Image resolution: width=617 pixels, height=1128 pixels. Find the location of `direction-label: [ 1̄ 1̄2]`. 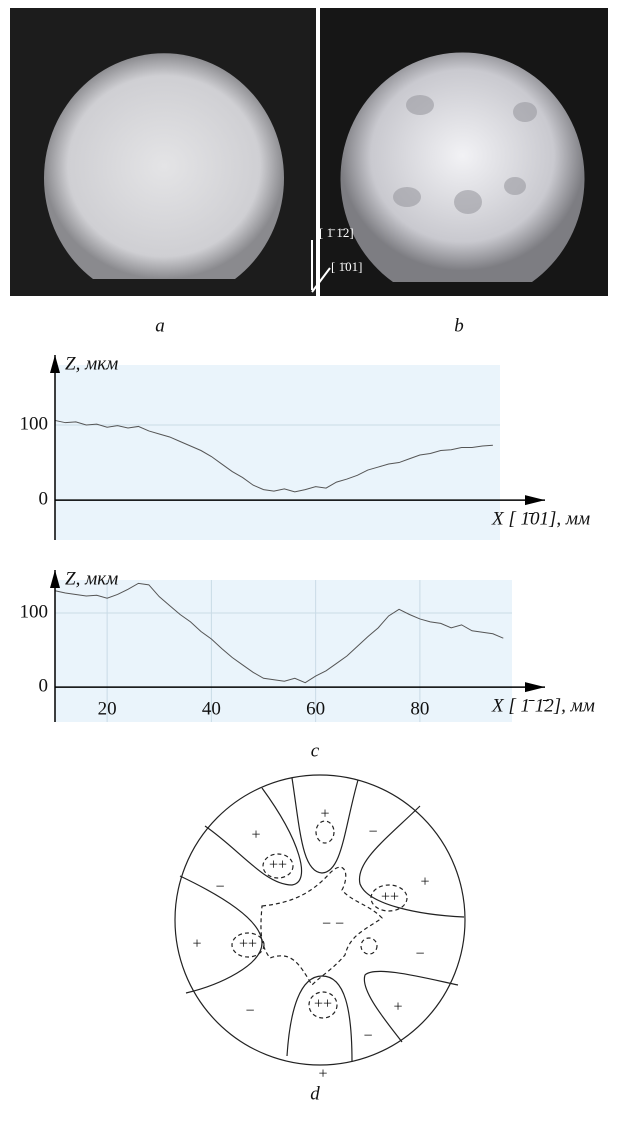

direction-label: [ 1̄ 1̄2] is located at coordinates (336, 232).